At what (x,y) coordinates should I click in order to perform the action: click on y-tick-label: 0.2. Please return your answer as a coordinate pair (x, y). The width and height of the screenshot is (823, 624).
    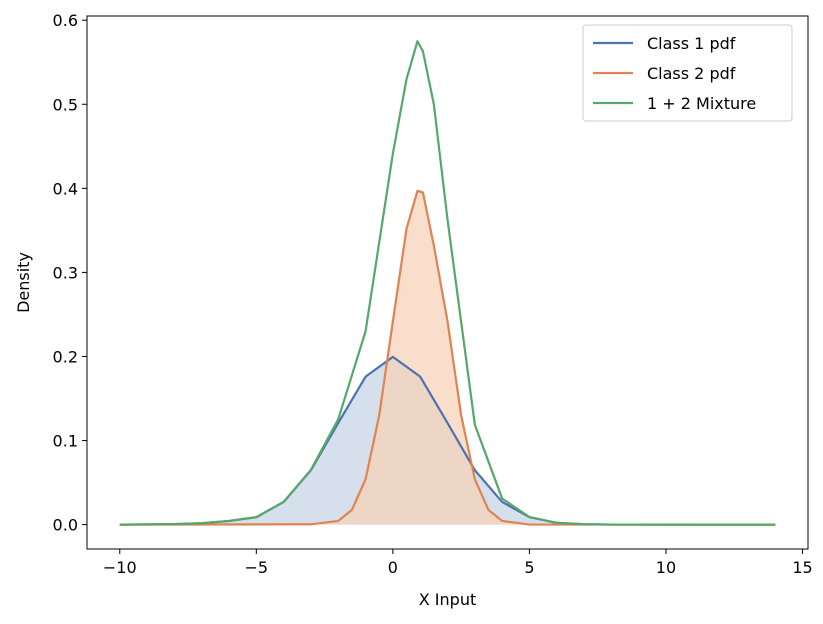
    Looking at the image, I should click on (65, 356).